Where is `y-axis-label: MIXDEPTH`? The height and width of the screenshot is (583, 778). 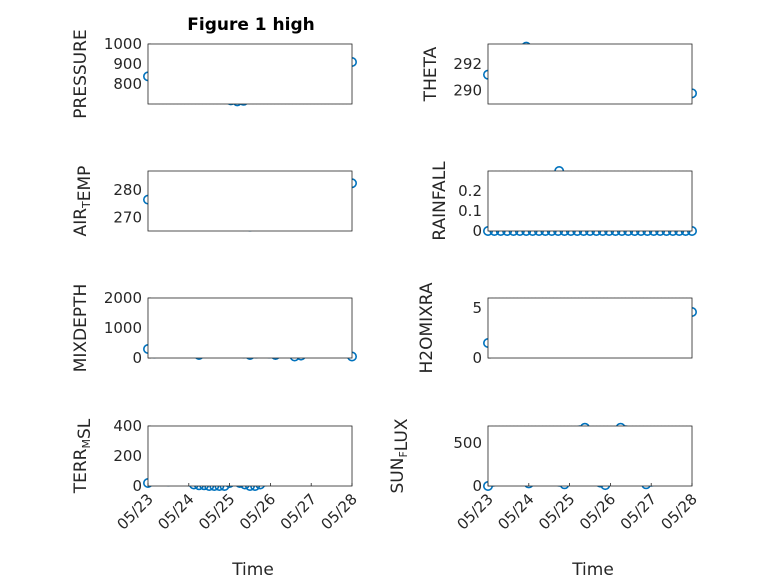
y-axis-label: MIXDEPTH is located at coordinates (81, 328).